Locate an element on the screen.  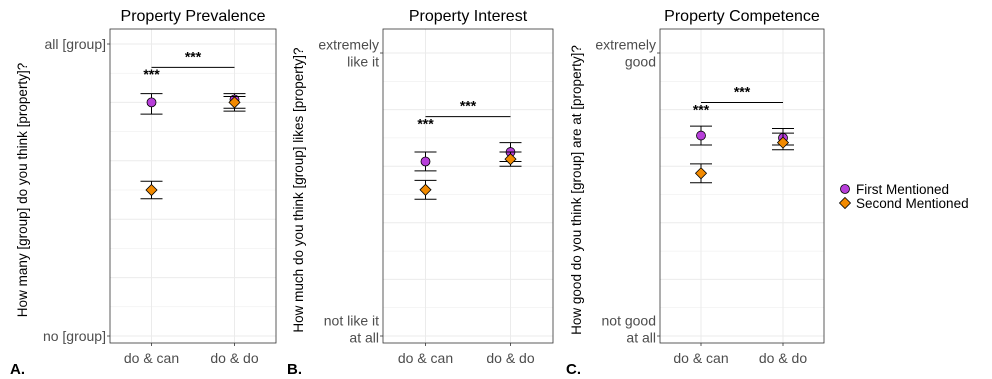
y-tick-label: no [group] is located at coordinates (74, 336).